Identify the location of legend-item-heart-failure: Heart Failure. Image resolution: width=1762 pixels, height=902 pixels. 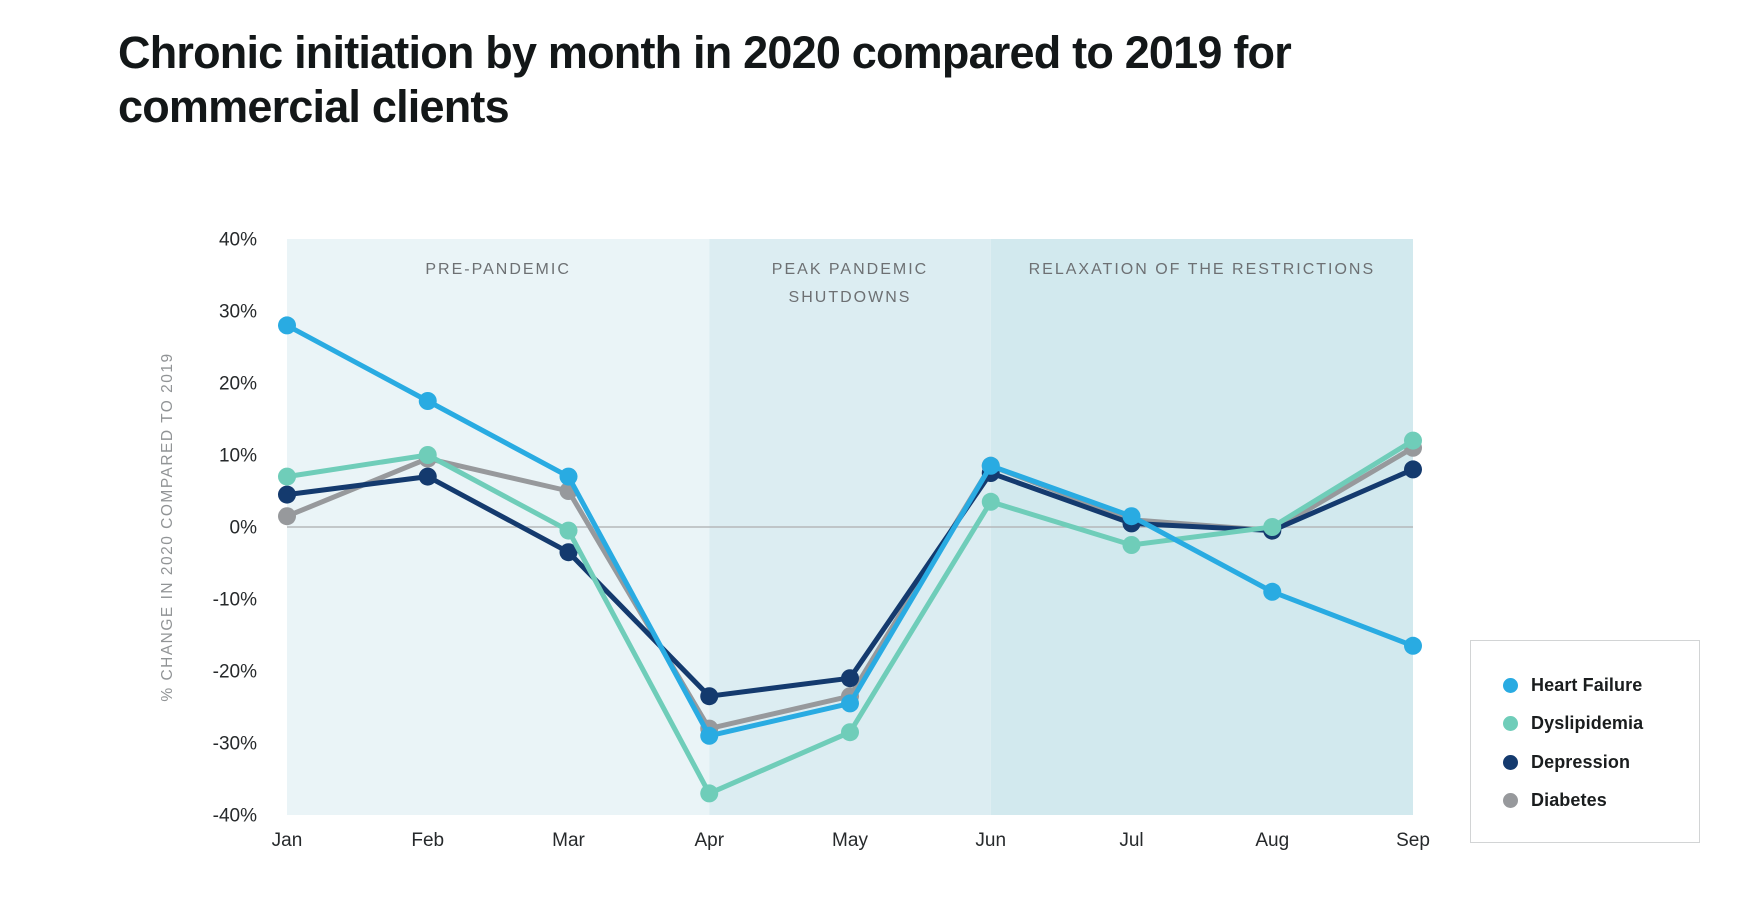
(1585, 685).